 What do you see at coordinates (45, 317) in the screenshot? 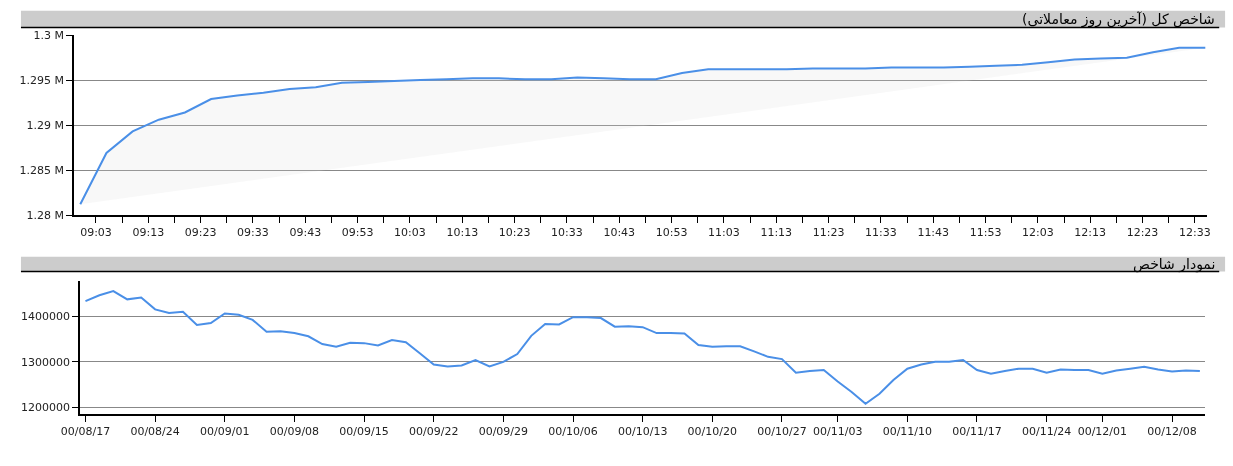
I see `y-tick-label: 1400000` at bounding box center [45, 317].